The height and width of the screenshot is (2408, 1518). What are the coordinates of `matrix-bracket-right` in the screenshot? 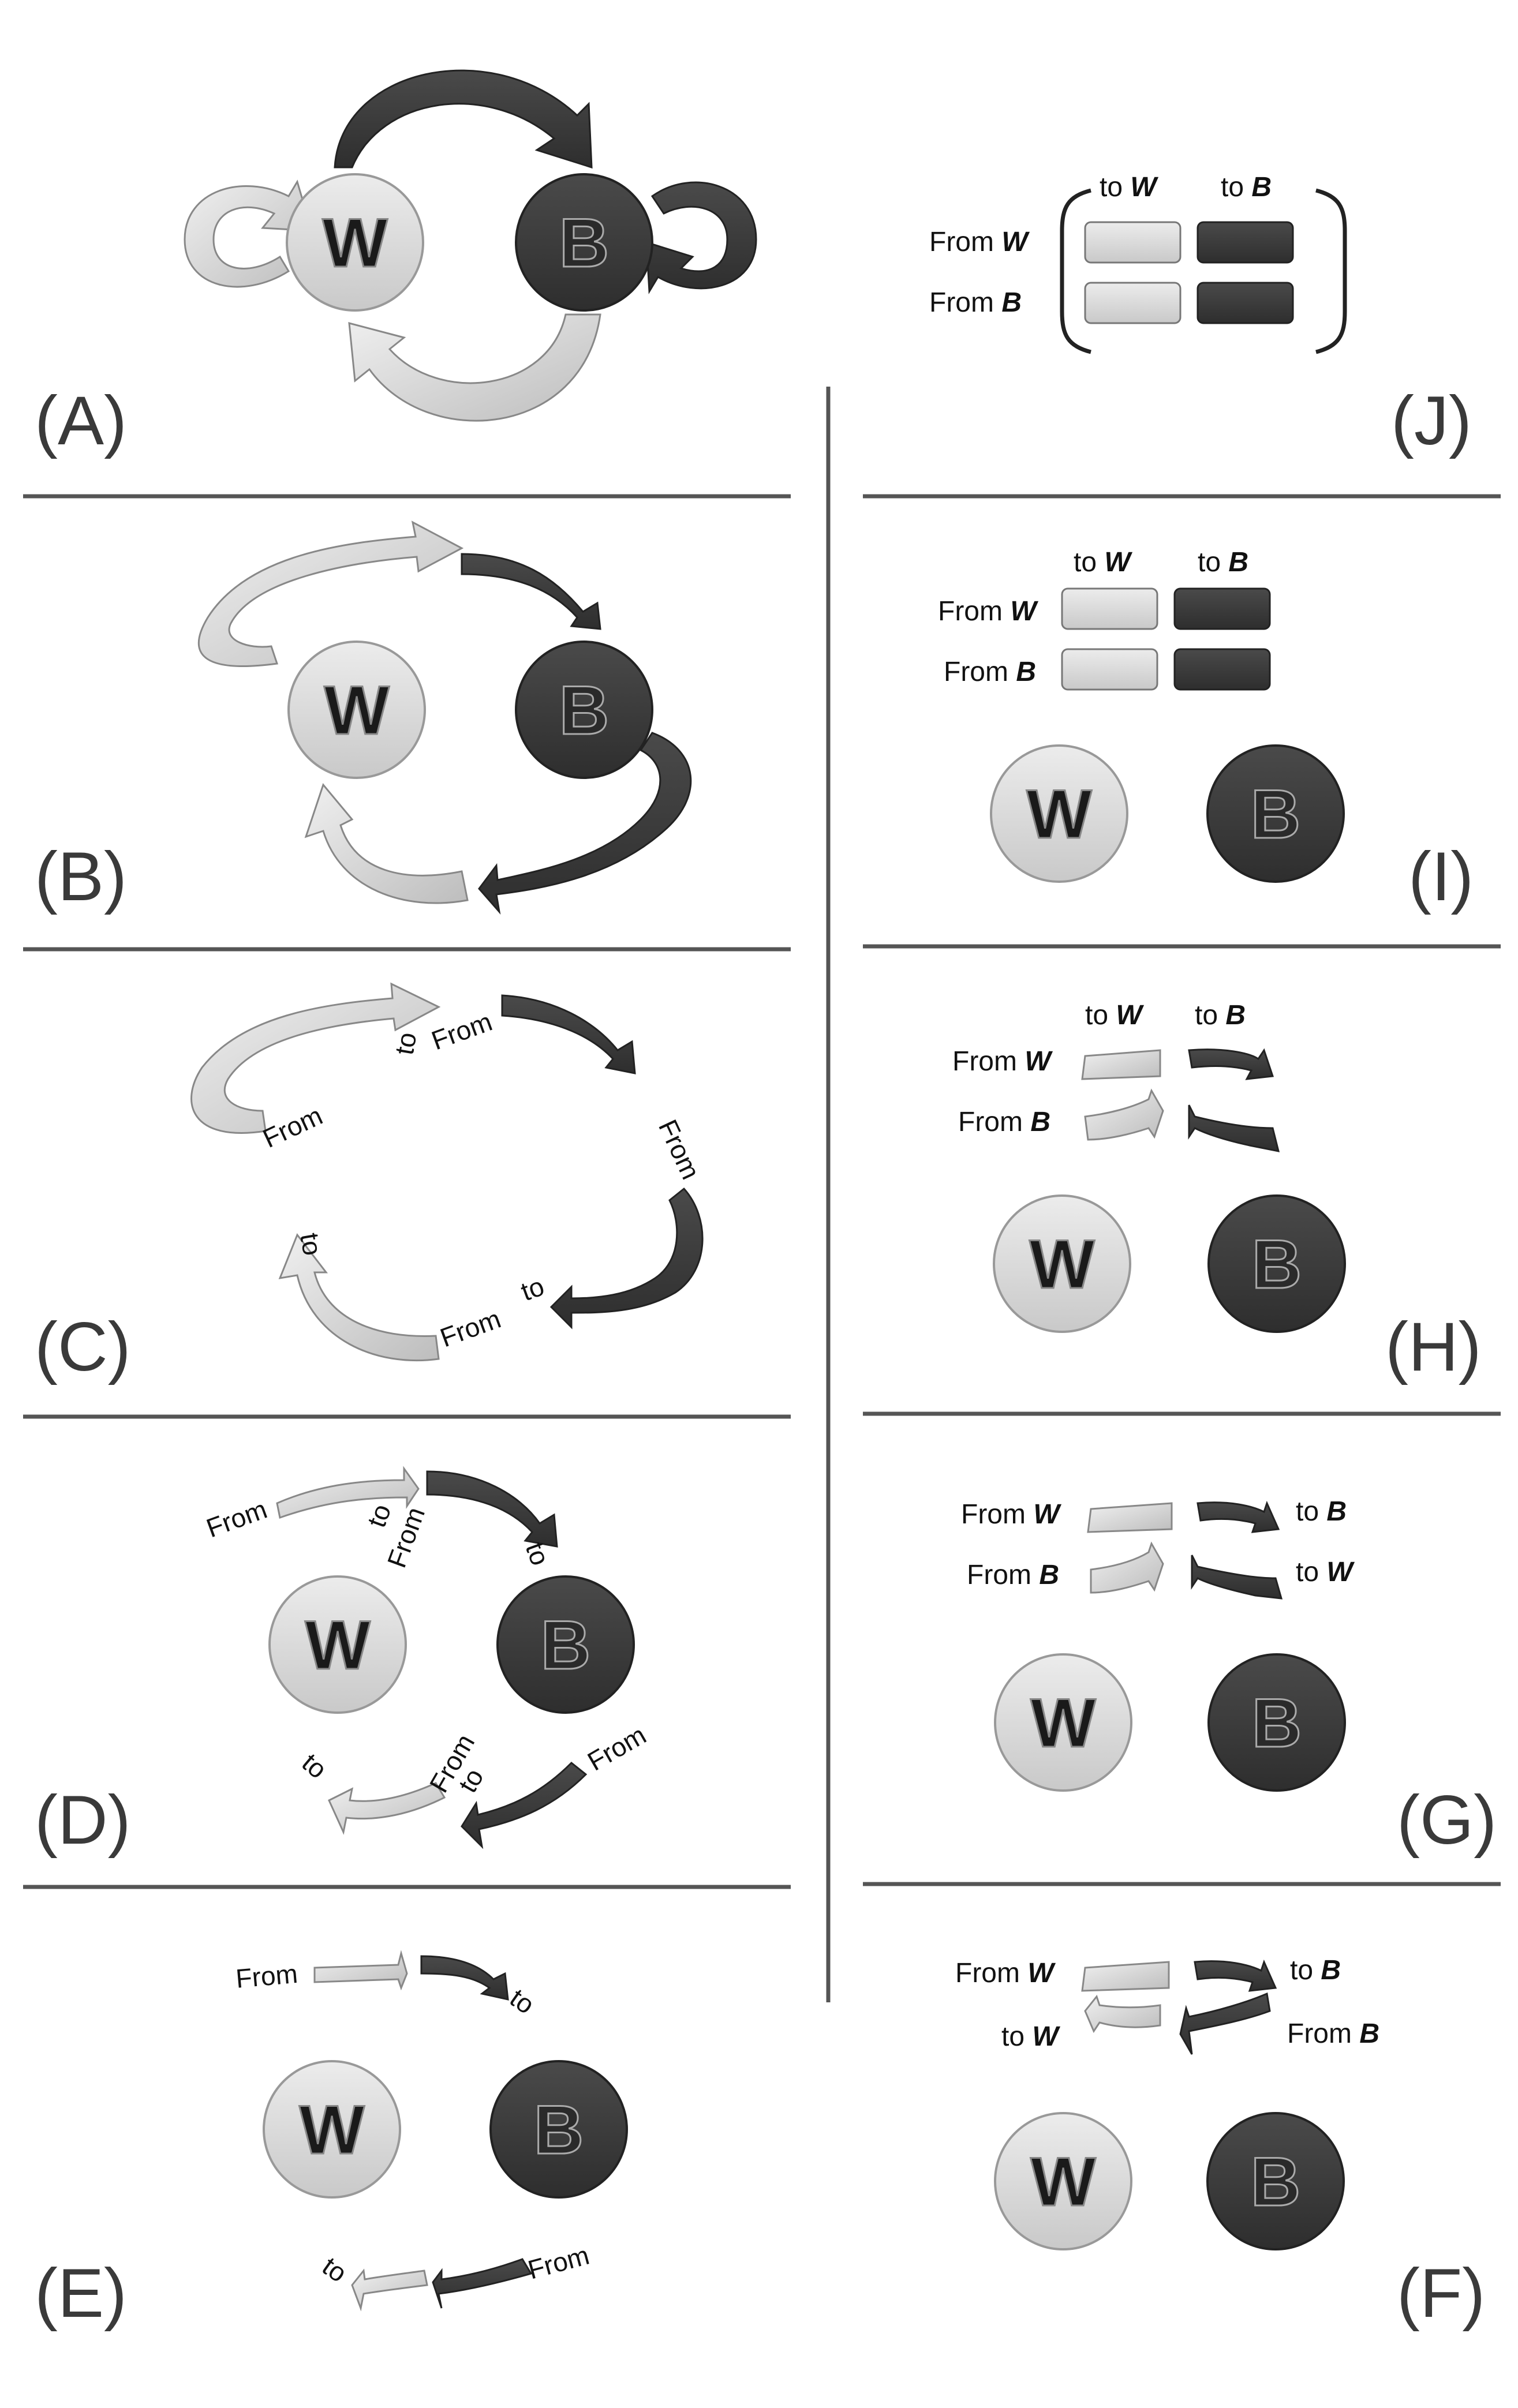 It's located at (1331, 271).